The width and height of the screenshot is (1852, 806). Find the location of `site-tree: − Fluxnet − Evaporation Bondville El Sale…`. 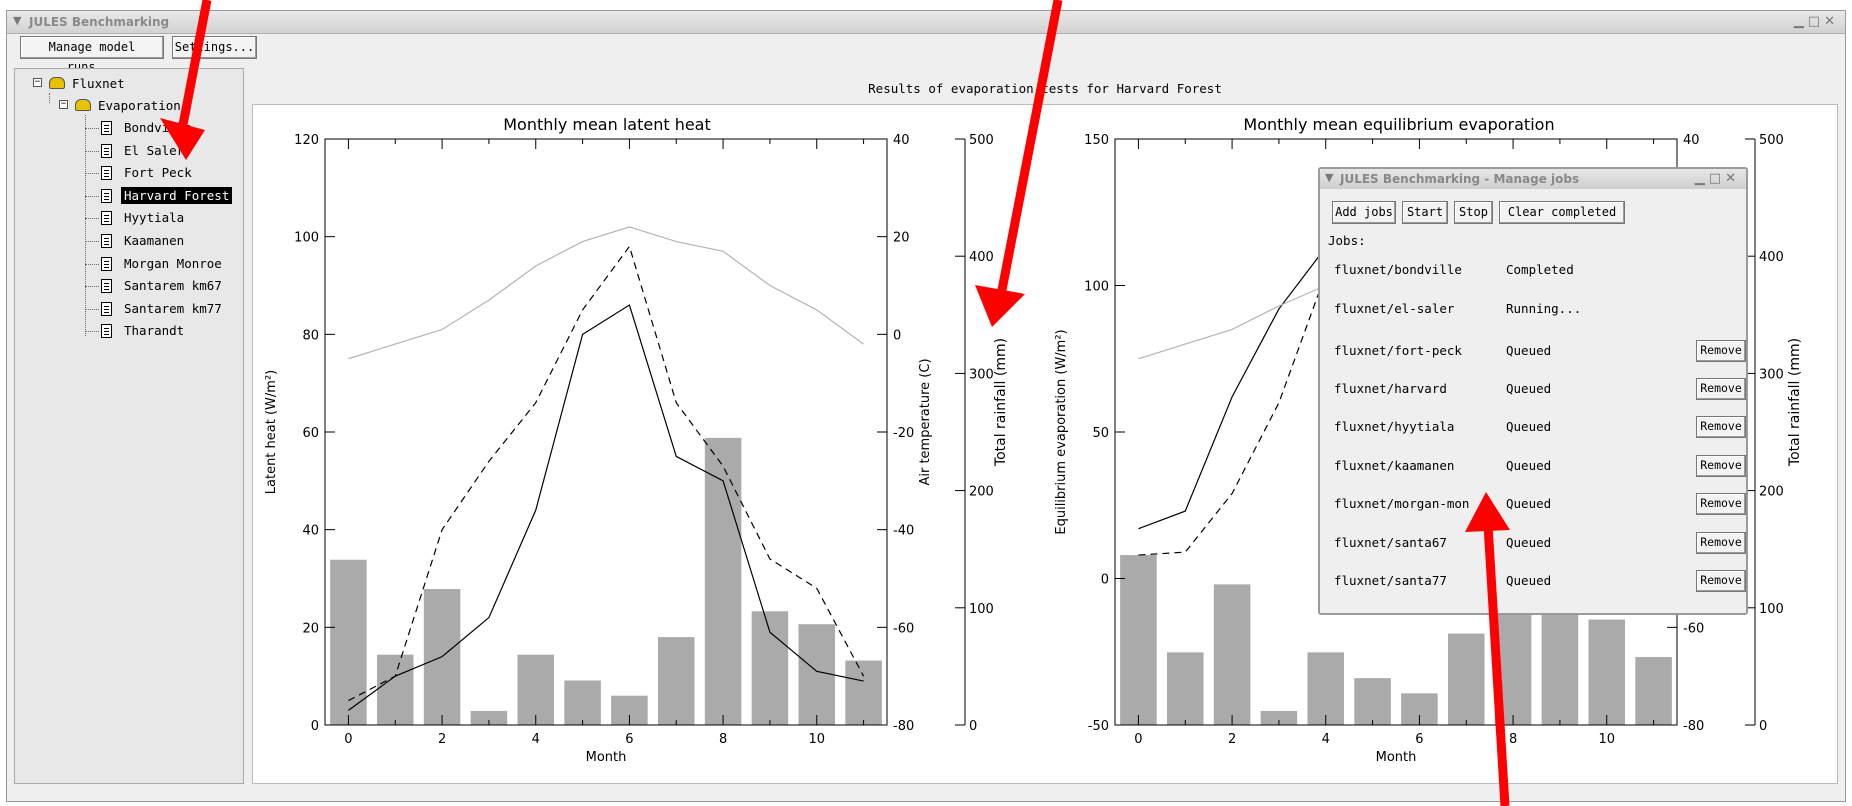

site-tree: − Fluxnet − Evaporation Bondville El Sale… is located at coordinates (129, 426).